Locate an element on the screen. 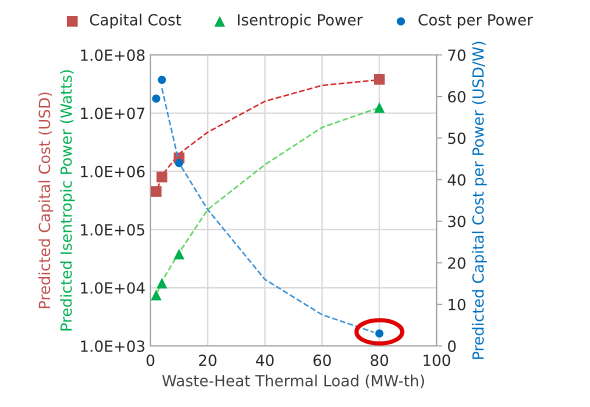 This screenshot has width=590, height=407. y-tick-label: 1.0E+05 is located at coordinates (112, 230).